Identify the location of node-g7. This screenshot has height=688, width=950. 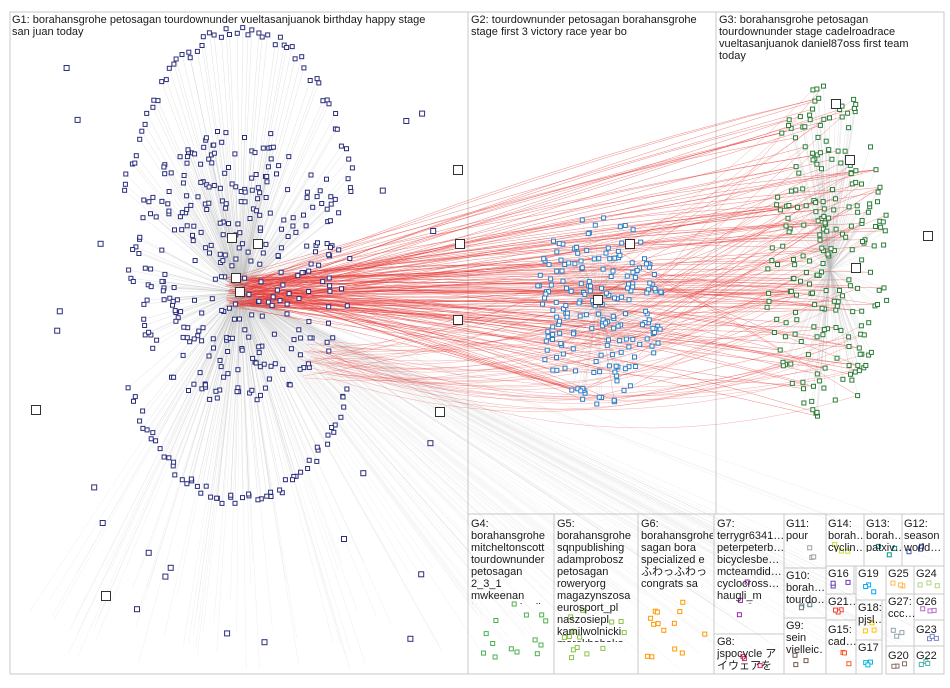
(739, 615).